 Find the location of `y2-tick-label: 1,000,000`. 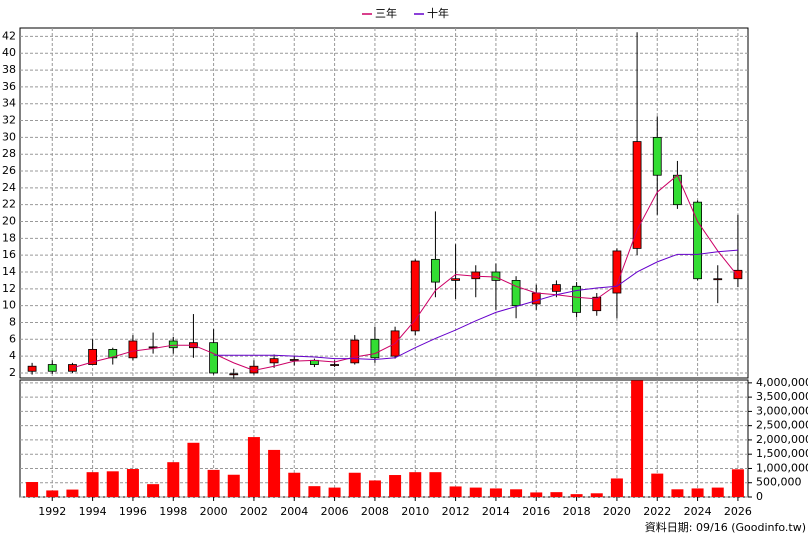

y2-tick-label: 1,000,000 is located at coordinates (782, 467).